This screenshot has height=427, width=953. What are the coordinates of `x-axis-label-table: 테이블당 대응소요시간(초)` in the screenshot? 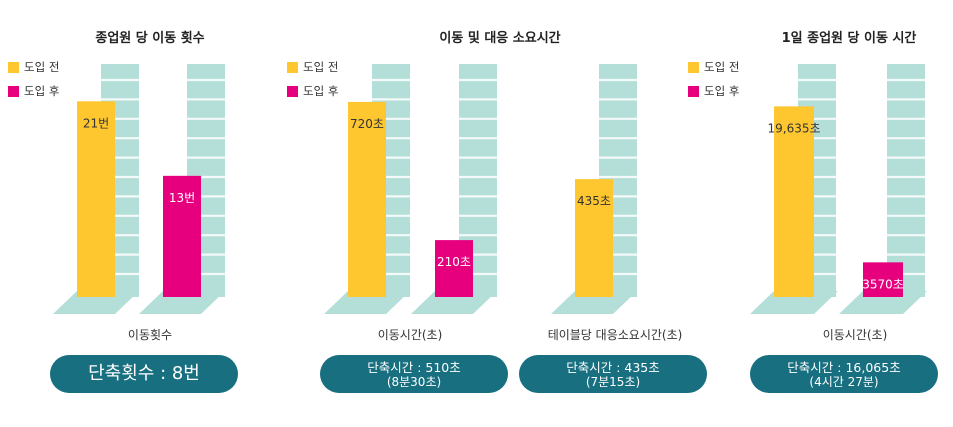 It's located at (615, 335).